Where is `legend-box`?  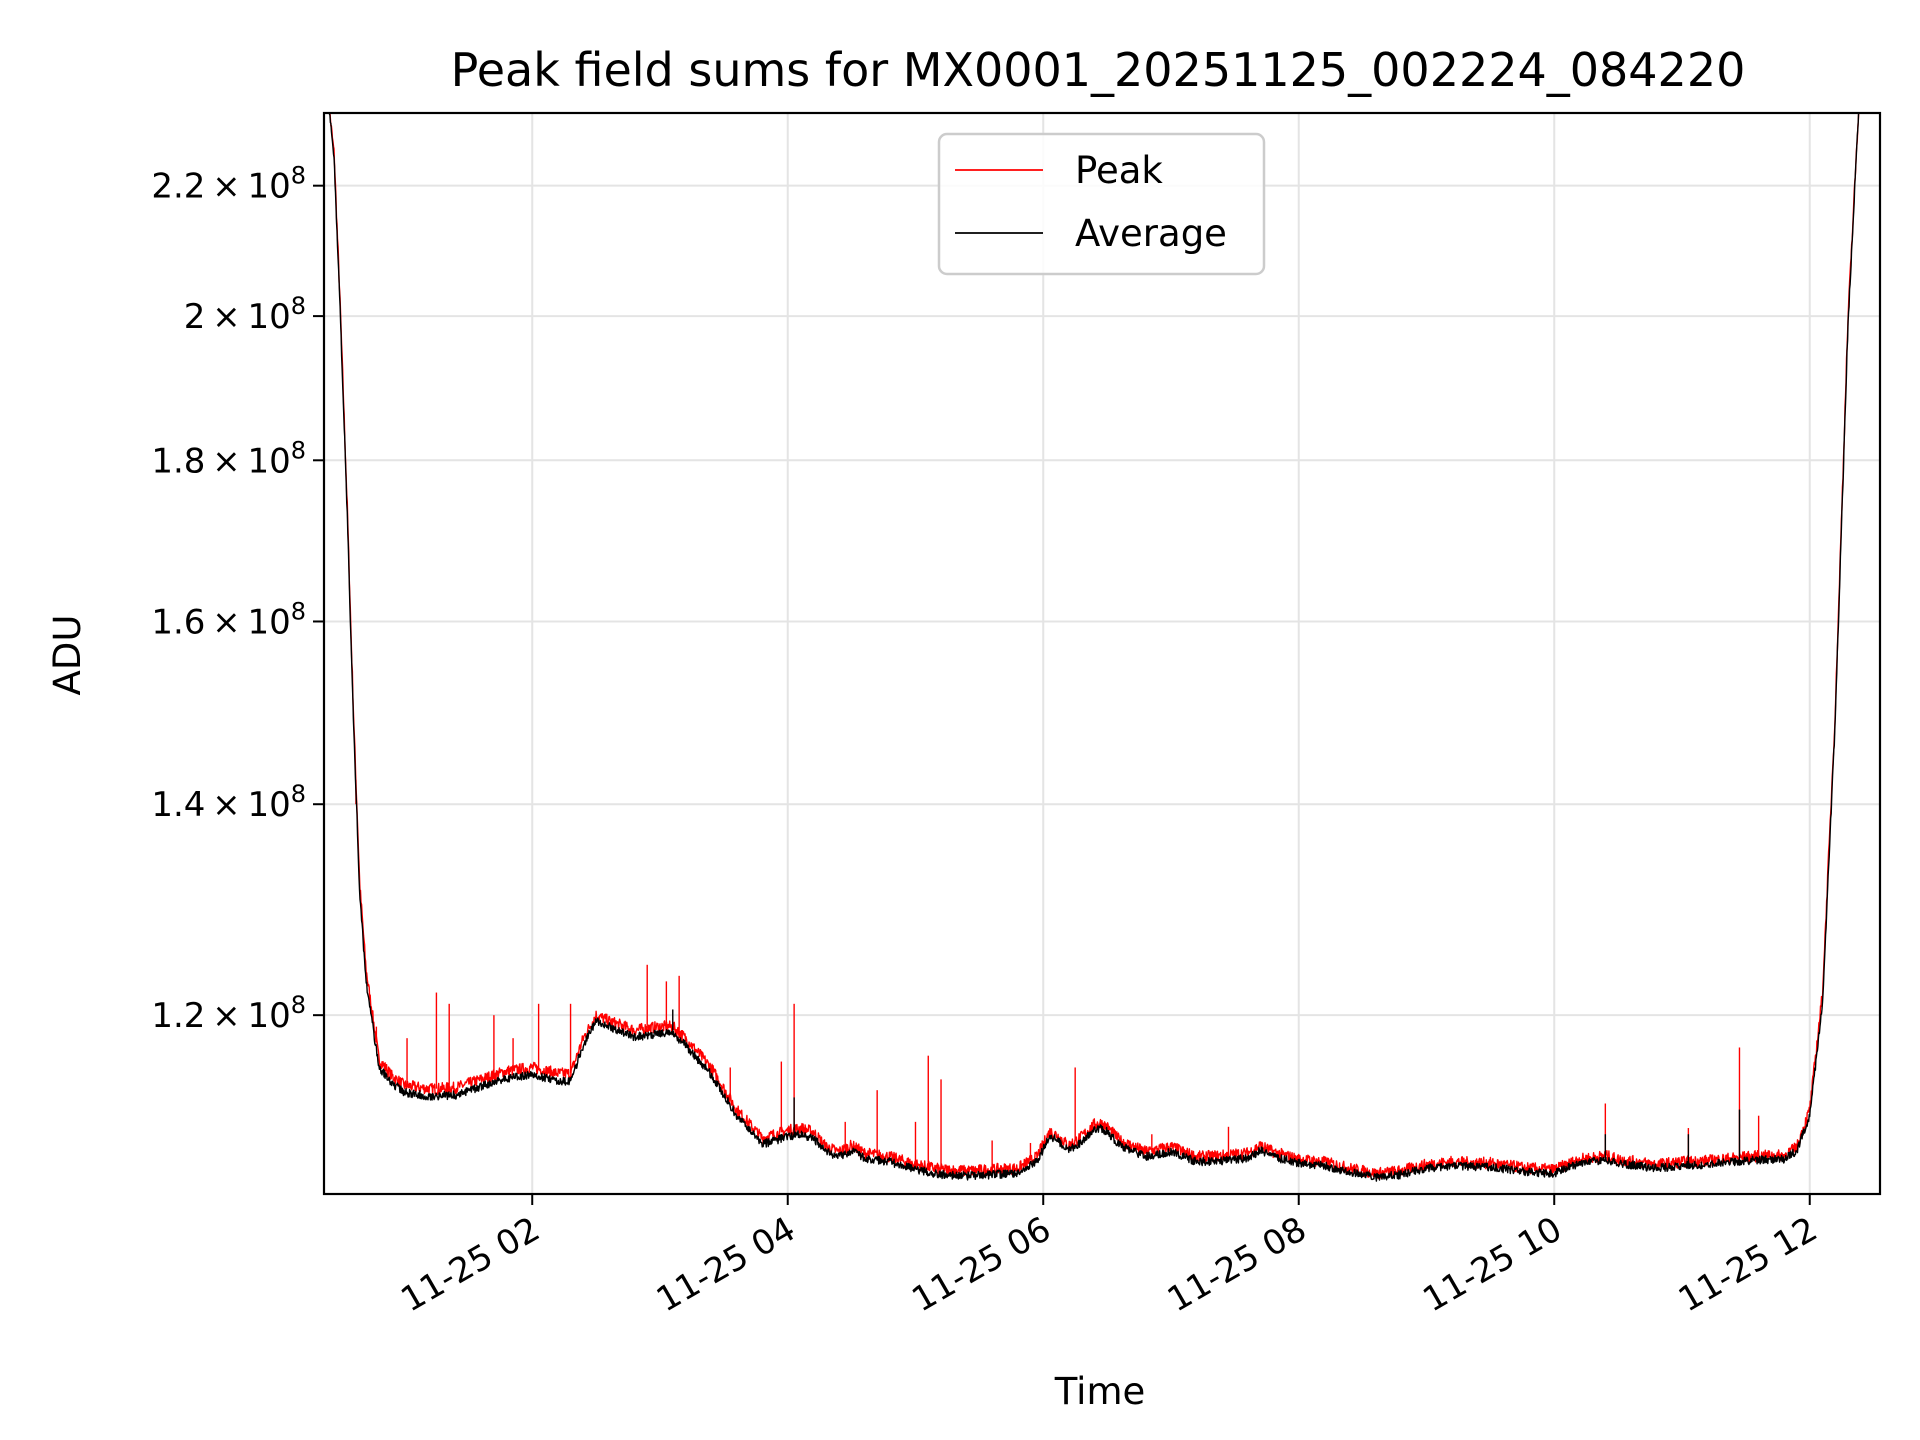
legend-box is located at coordinates (1101, 204).